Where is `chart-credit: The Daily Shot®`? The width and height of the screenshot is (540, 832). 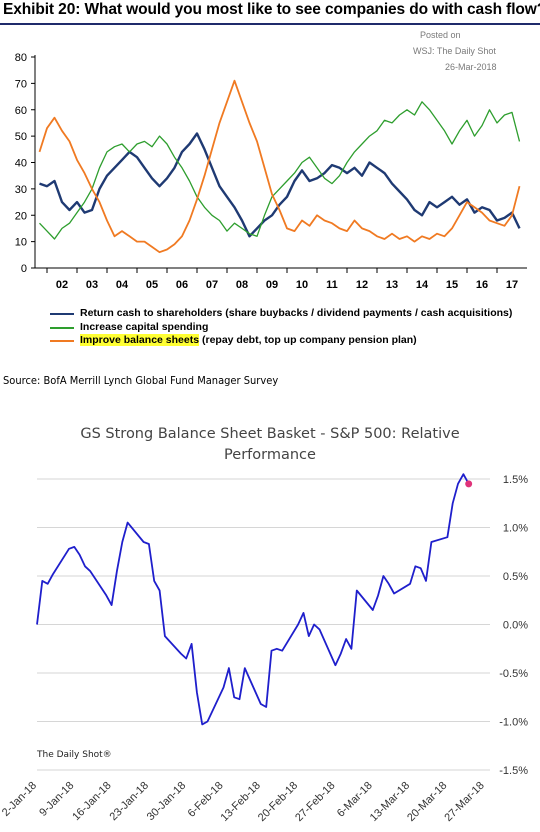 chart-credit: The Daily Shot® is located at coordinates (74, 755).